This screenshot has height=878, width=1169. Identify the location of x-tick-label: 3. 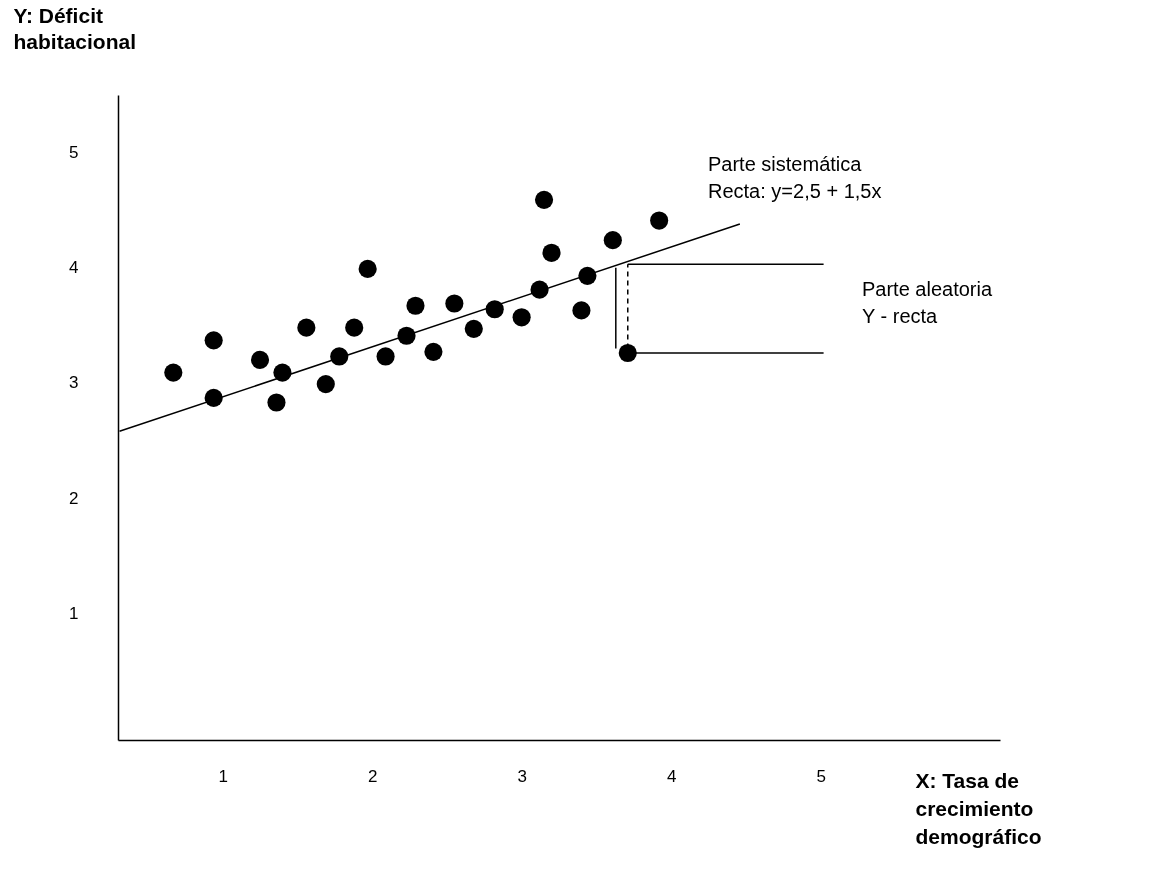
(522, 776).